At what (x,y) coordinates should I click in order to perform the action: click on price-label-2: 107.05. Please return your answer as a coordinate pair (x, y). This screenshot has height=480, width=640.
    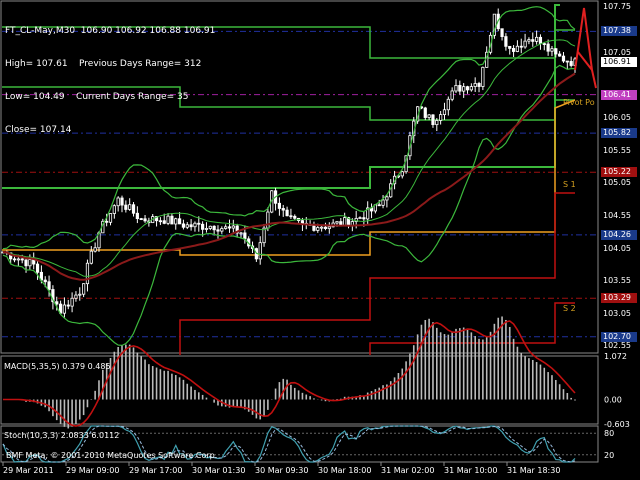
    Looking at the image, I should click on (617, 52).